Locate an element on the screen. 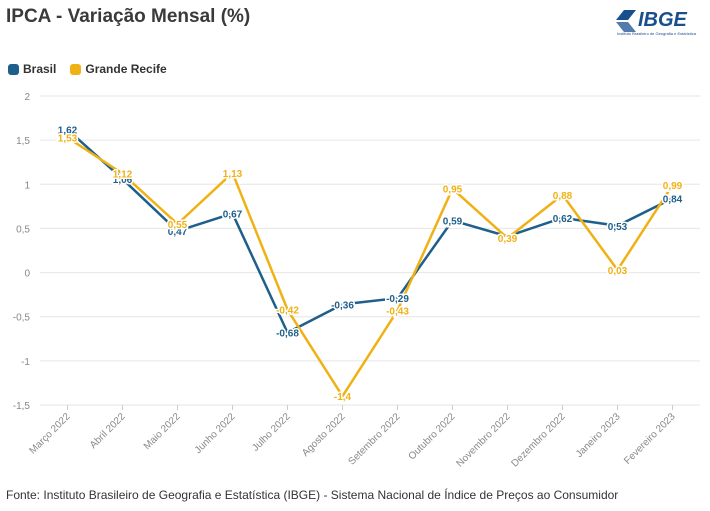 The image size is (710, 511). y-tick-label: 0 is located at coordinates (27, 274).